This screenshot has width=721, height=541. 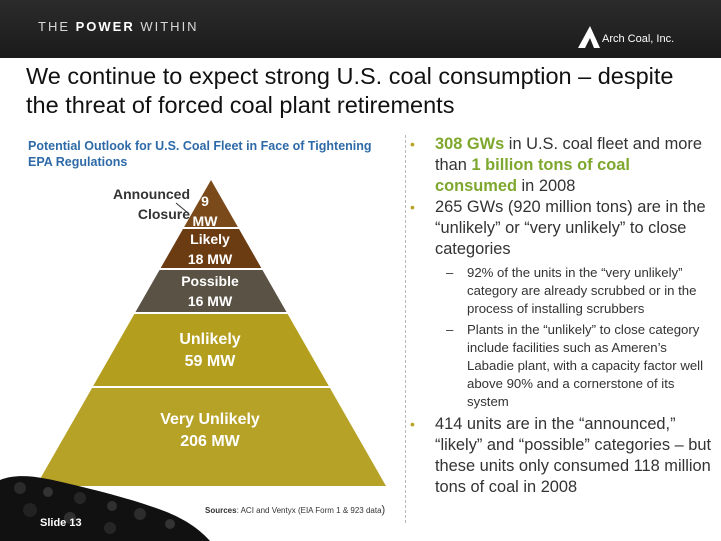 I want to click on pyramid-level-announced, so click(x=211, y=203).